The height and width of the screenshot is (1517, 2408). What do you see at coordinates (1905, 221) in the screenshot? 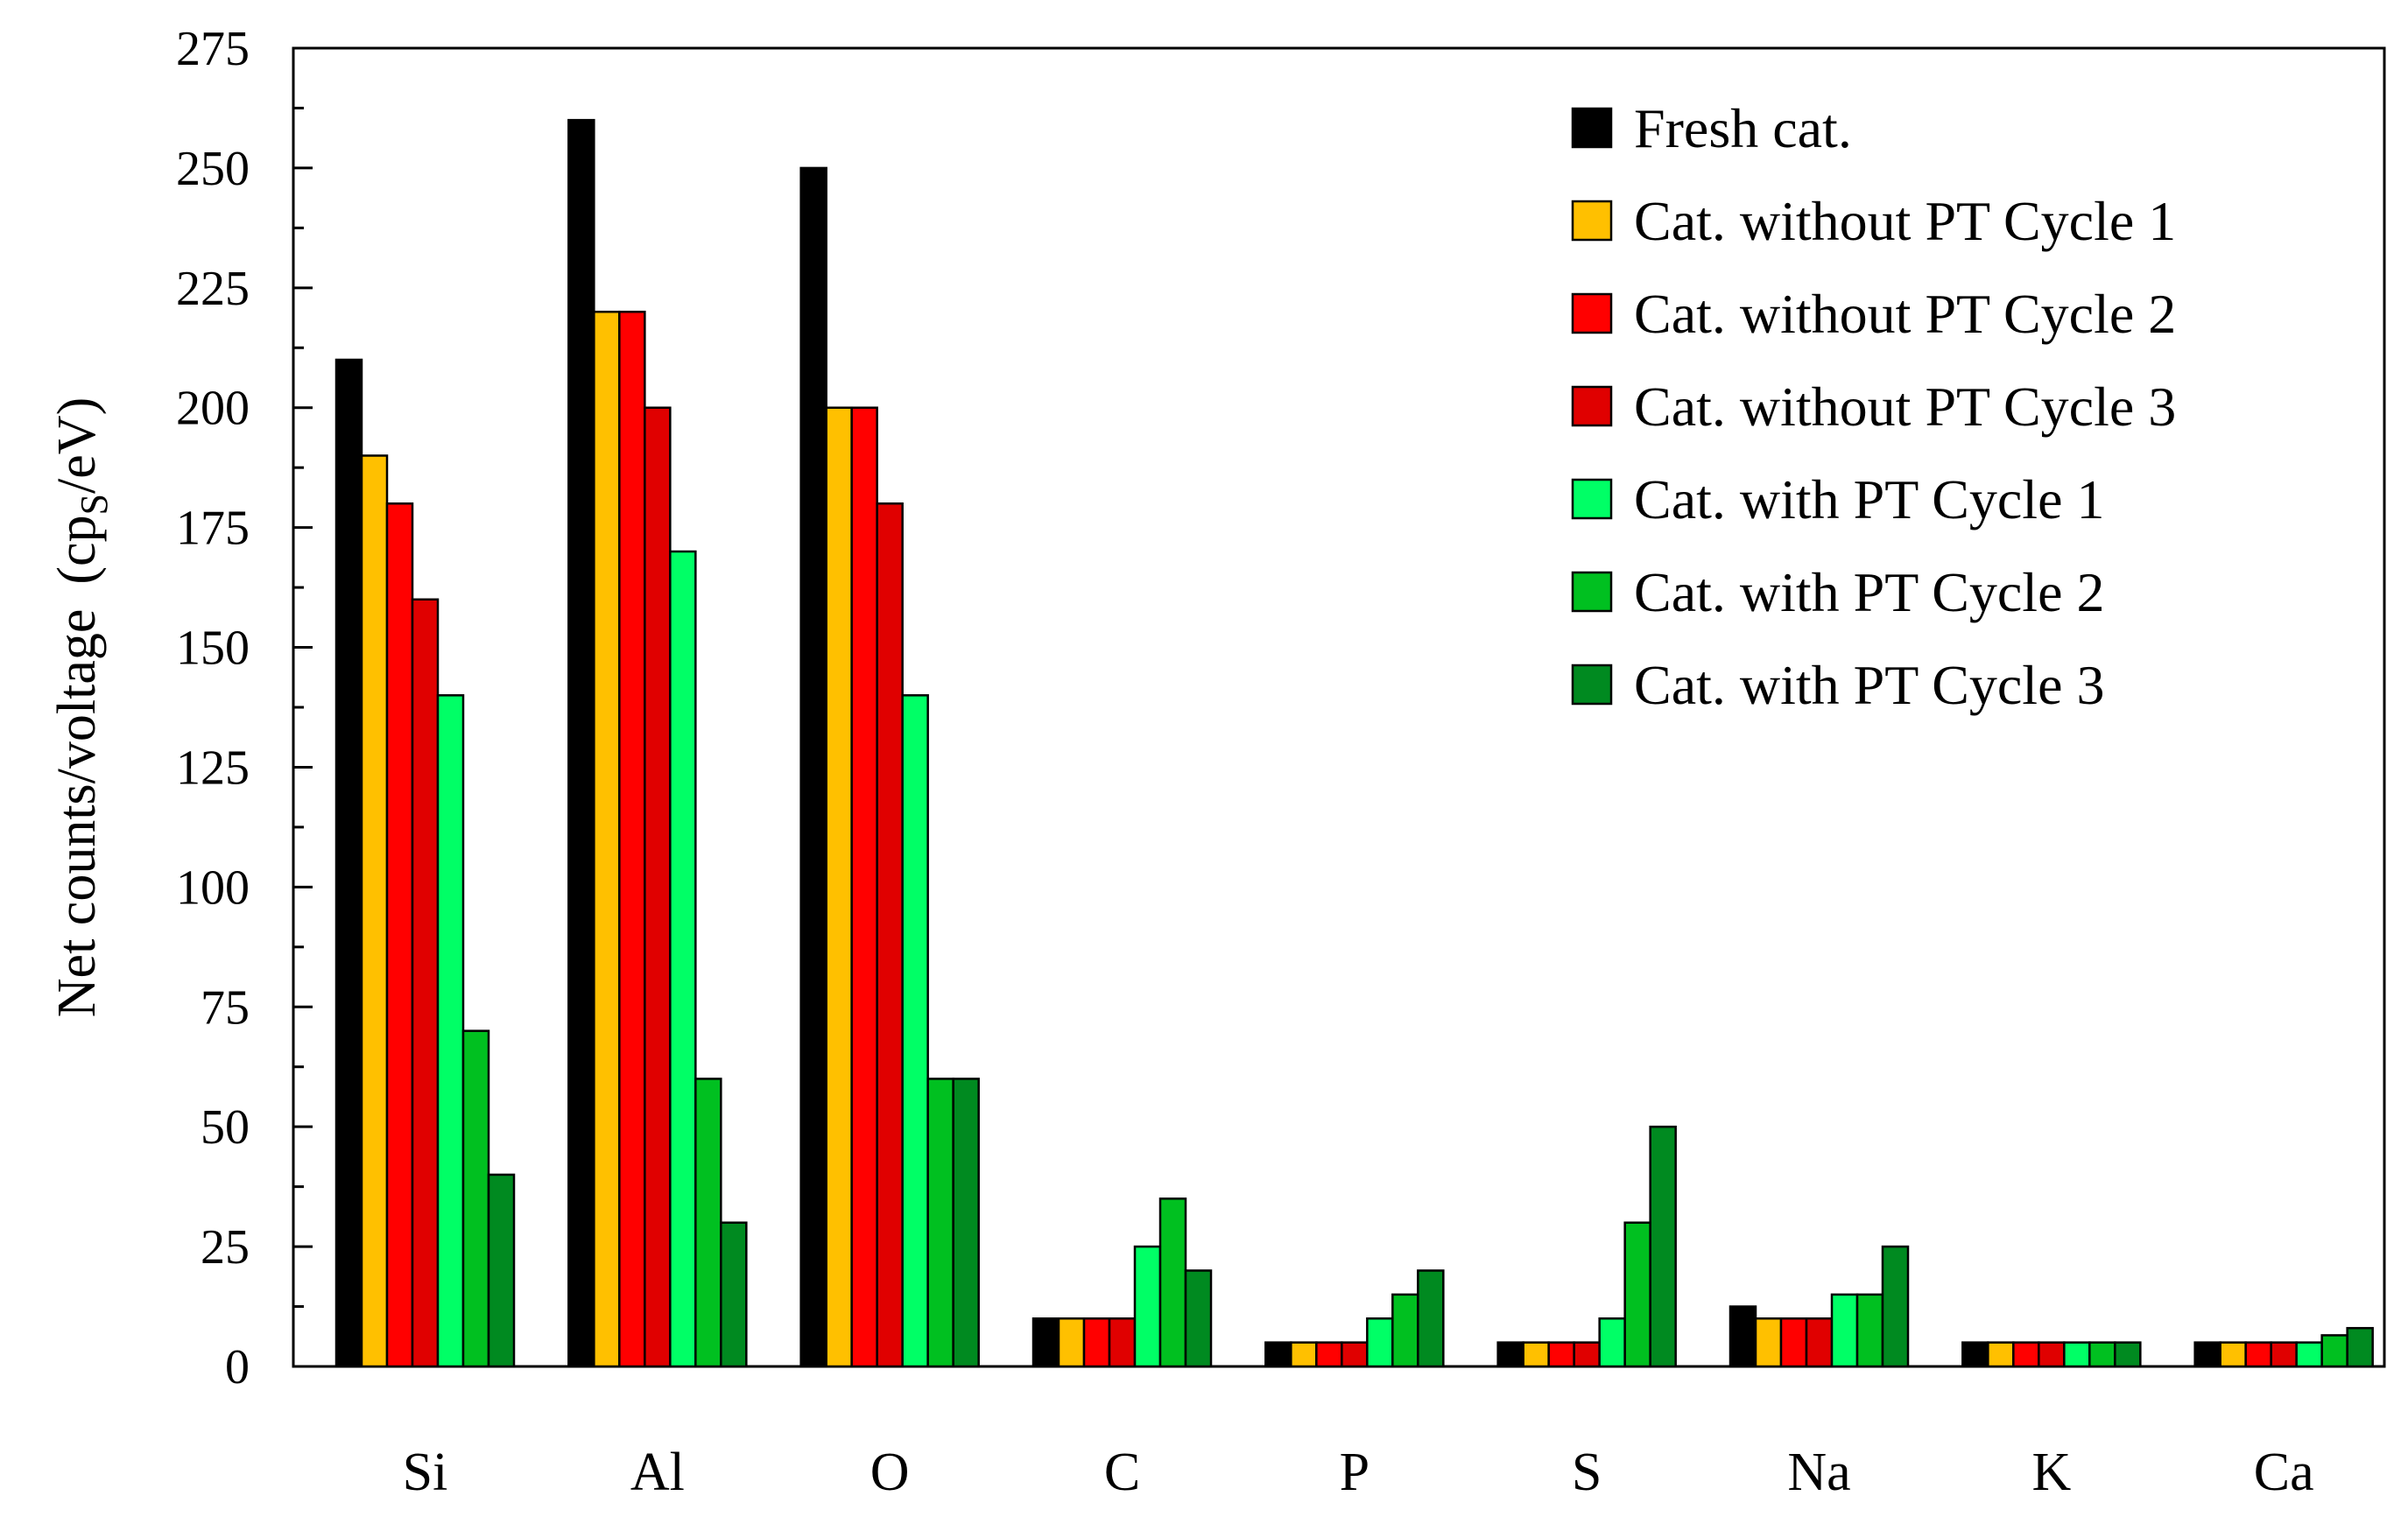
I see `legend-label: Cat. without PT Cycle 1` at bounding box center [1905, 221].